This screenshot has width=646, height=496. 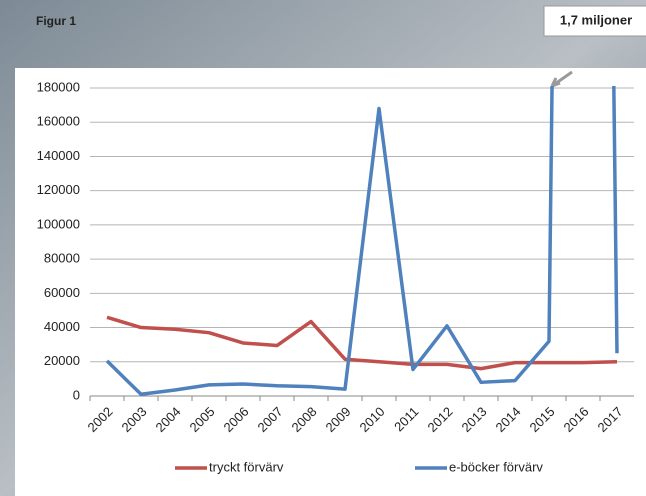 I want to click on y-tick-label: 100000, so click(x=58, y=223).